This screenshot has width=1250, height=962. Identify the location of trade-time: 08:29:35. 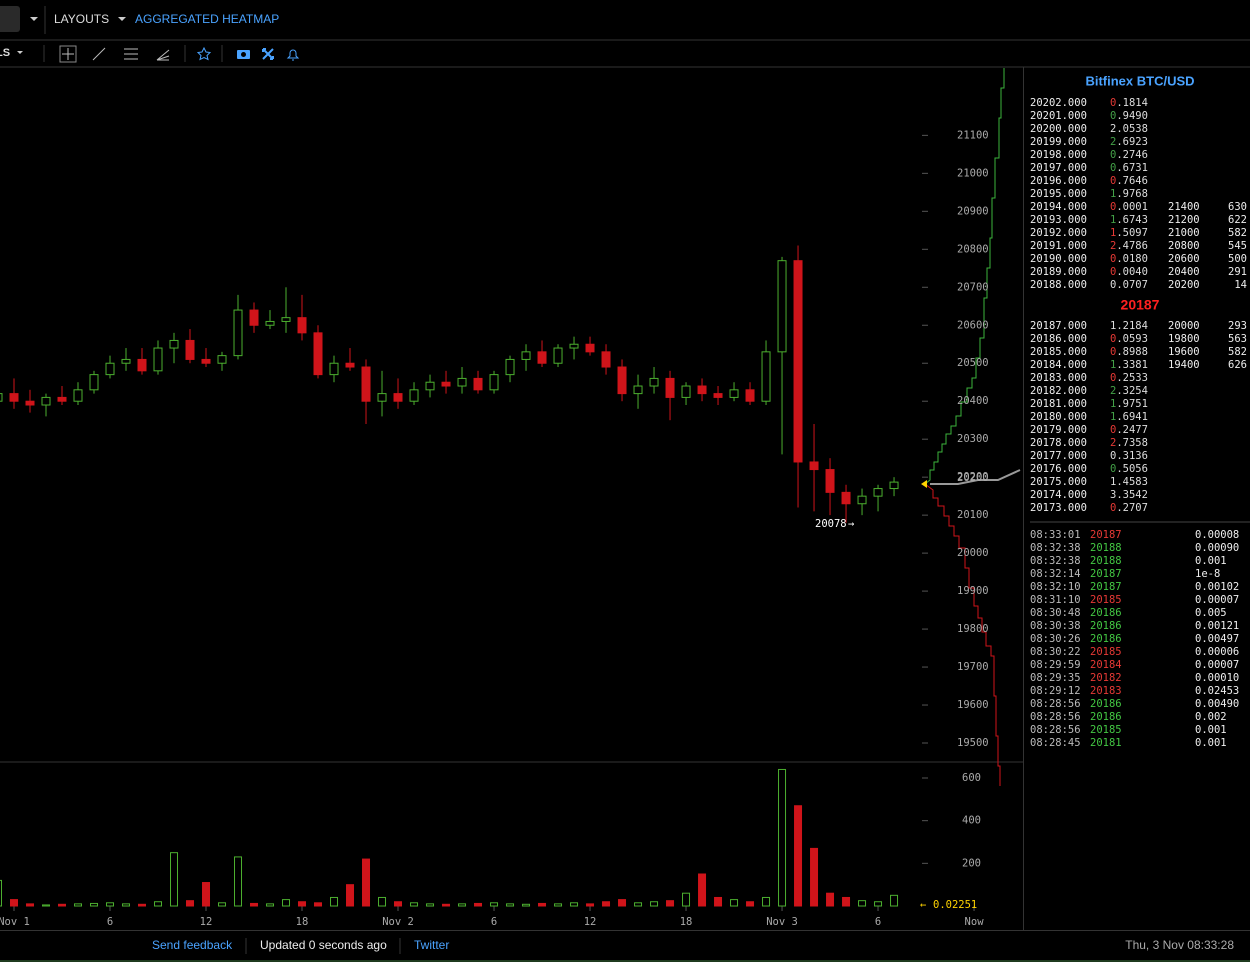
(1055, 678).